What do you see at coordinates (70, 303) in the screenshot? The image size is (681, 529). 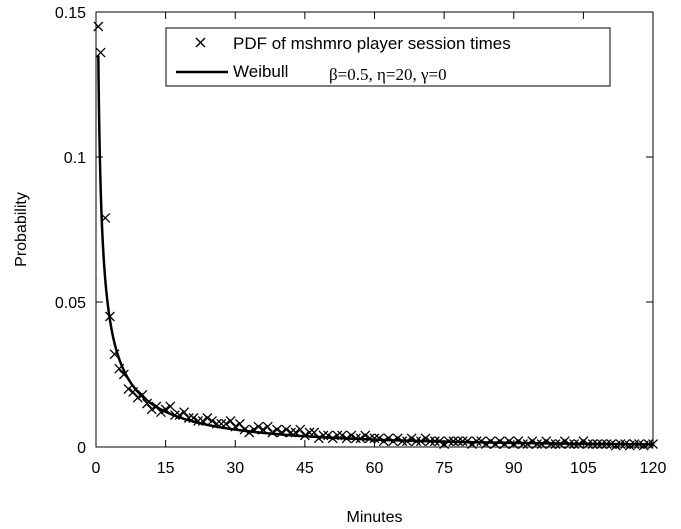 I see `y-tick-label: 0.05` at bounding box center [70, 303].